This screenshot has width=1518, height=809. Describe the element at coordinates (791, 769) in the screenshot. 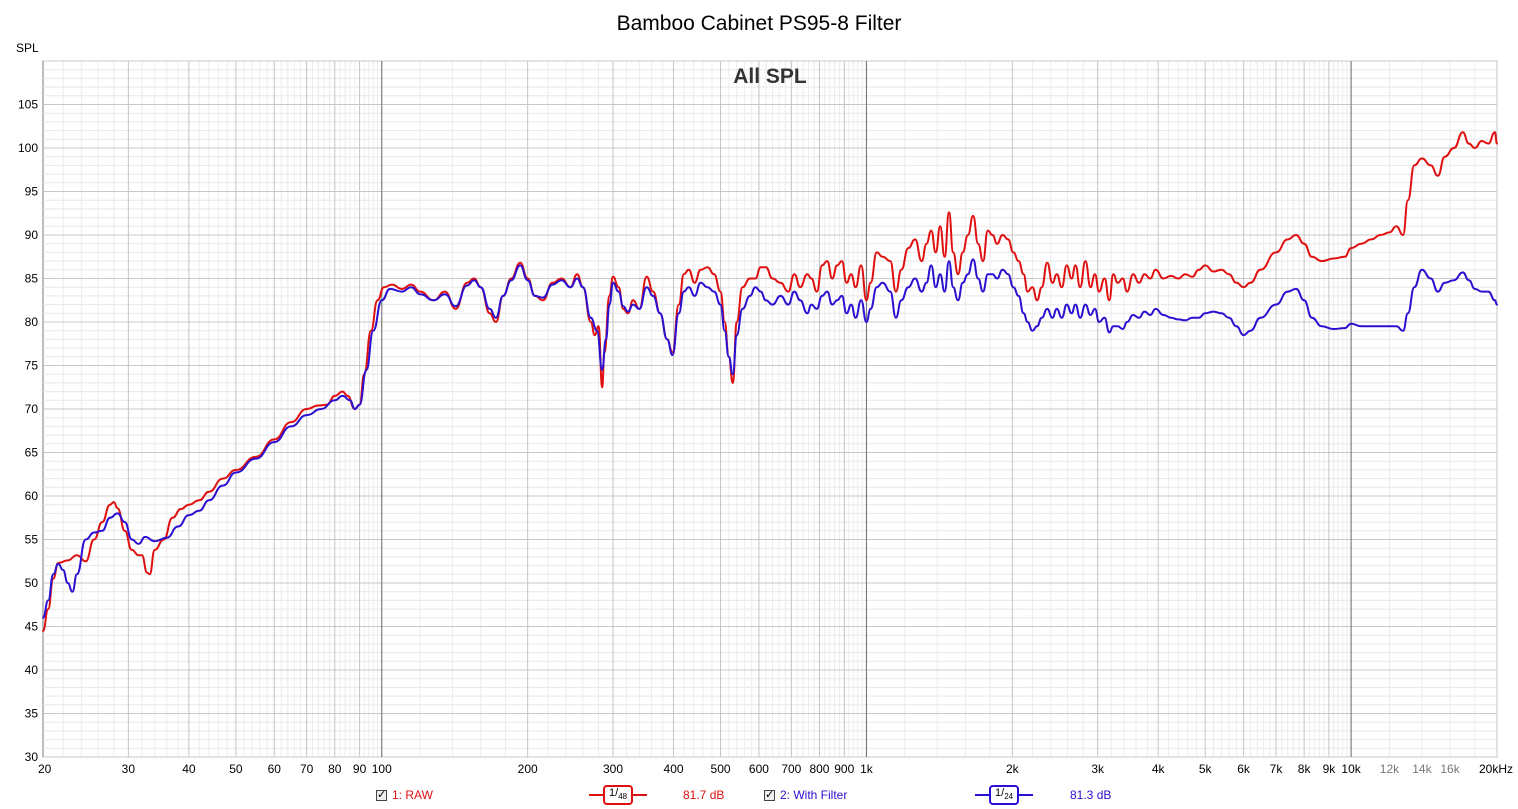

I see `x-tick-label: 700` at that location.